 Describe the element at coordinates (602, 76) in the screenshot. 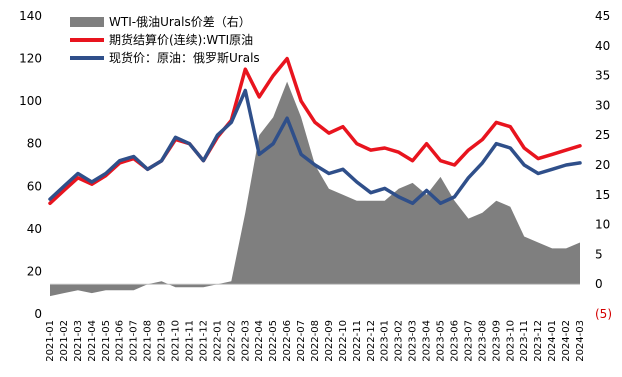

I see `y-right-tick-label: 35` at that location.